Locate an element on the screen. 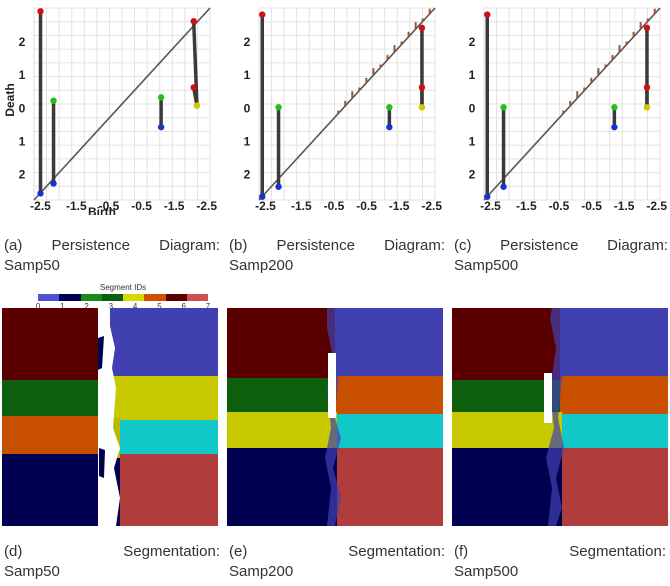  persistence-plot-b: 2 1 0 1 2 -2.5 -1.5 -0.5 -0.5 -1.5 -2.5 is located at coordinates (343, 110).